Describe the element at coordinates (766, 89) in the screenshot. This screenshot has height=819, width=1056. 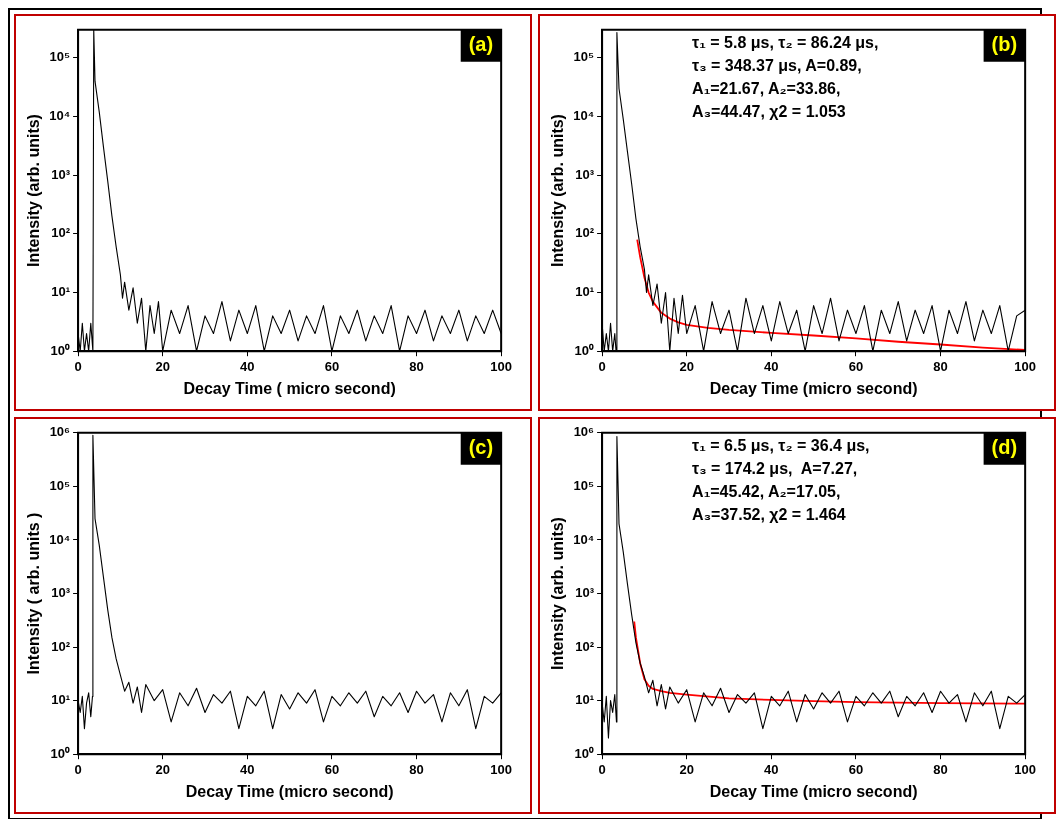
I see `annotation: A₁=21.67, A₂=33.86,` at that location.